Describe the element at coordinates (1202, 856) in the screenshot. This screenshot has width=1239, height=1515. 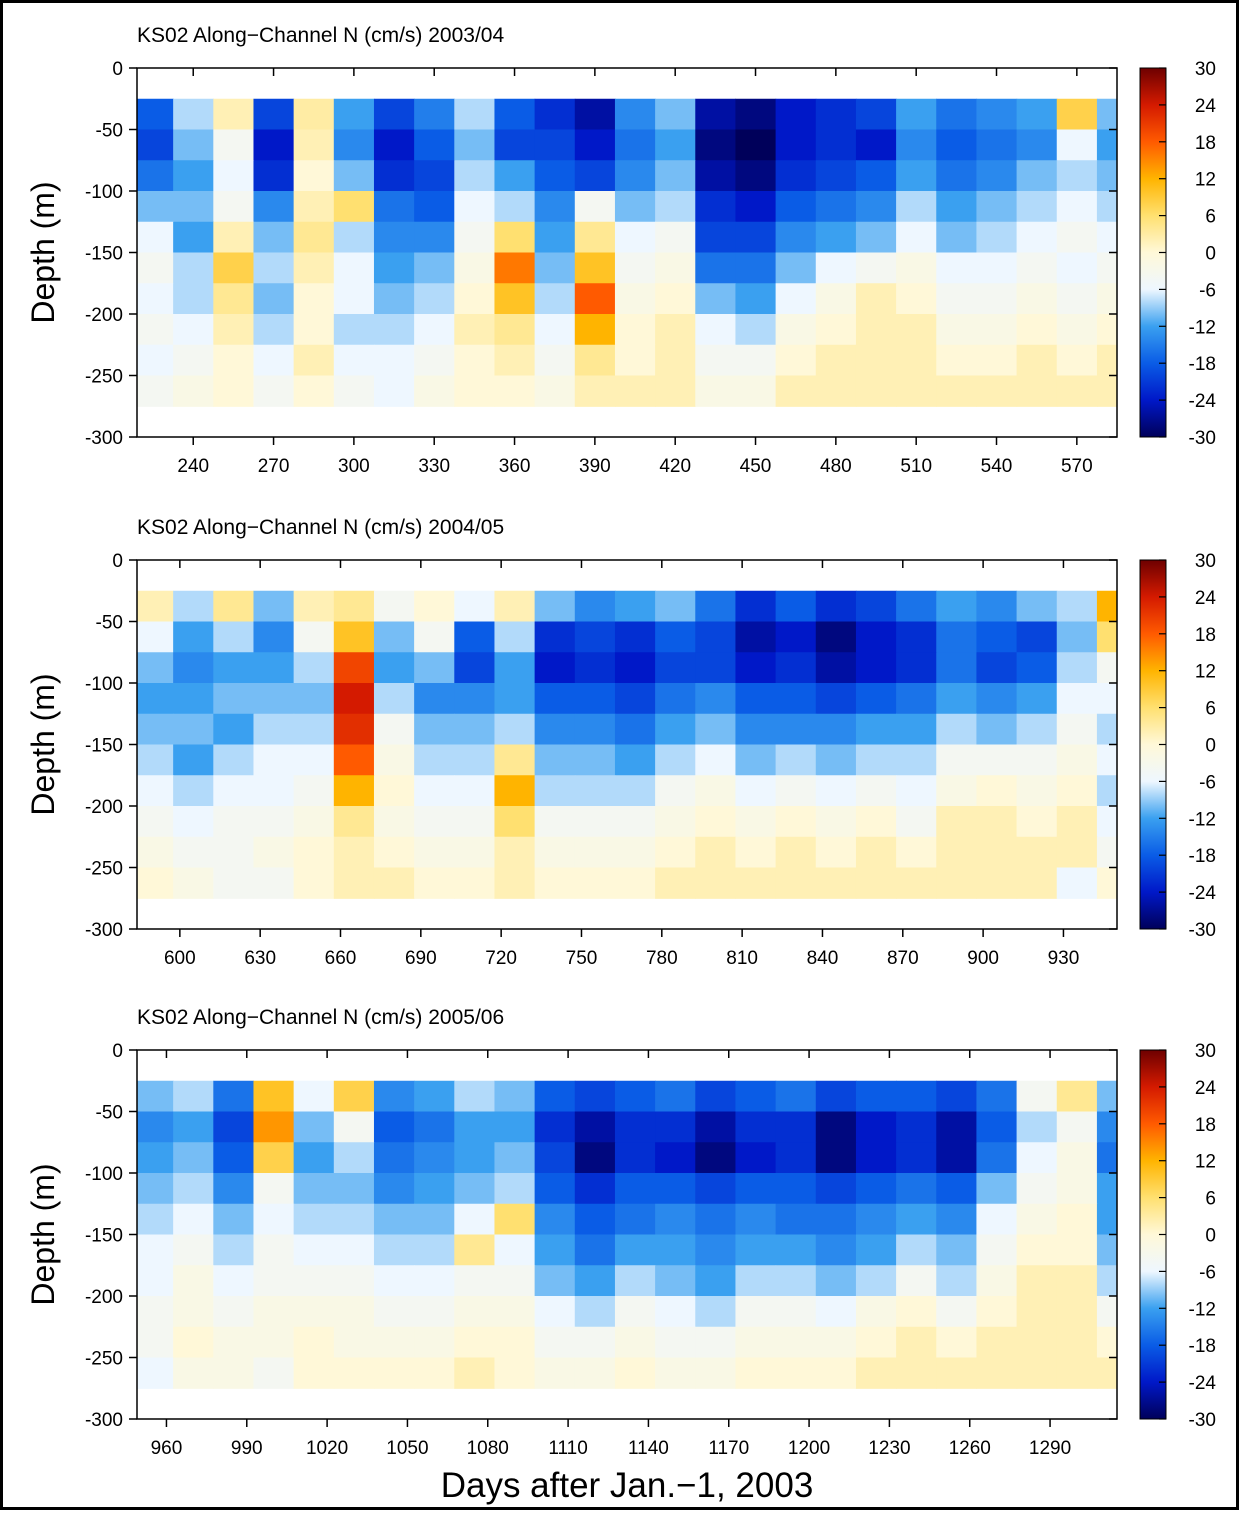
I see `colorbar-tick-label: -18` at that location.